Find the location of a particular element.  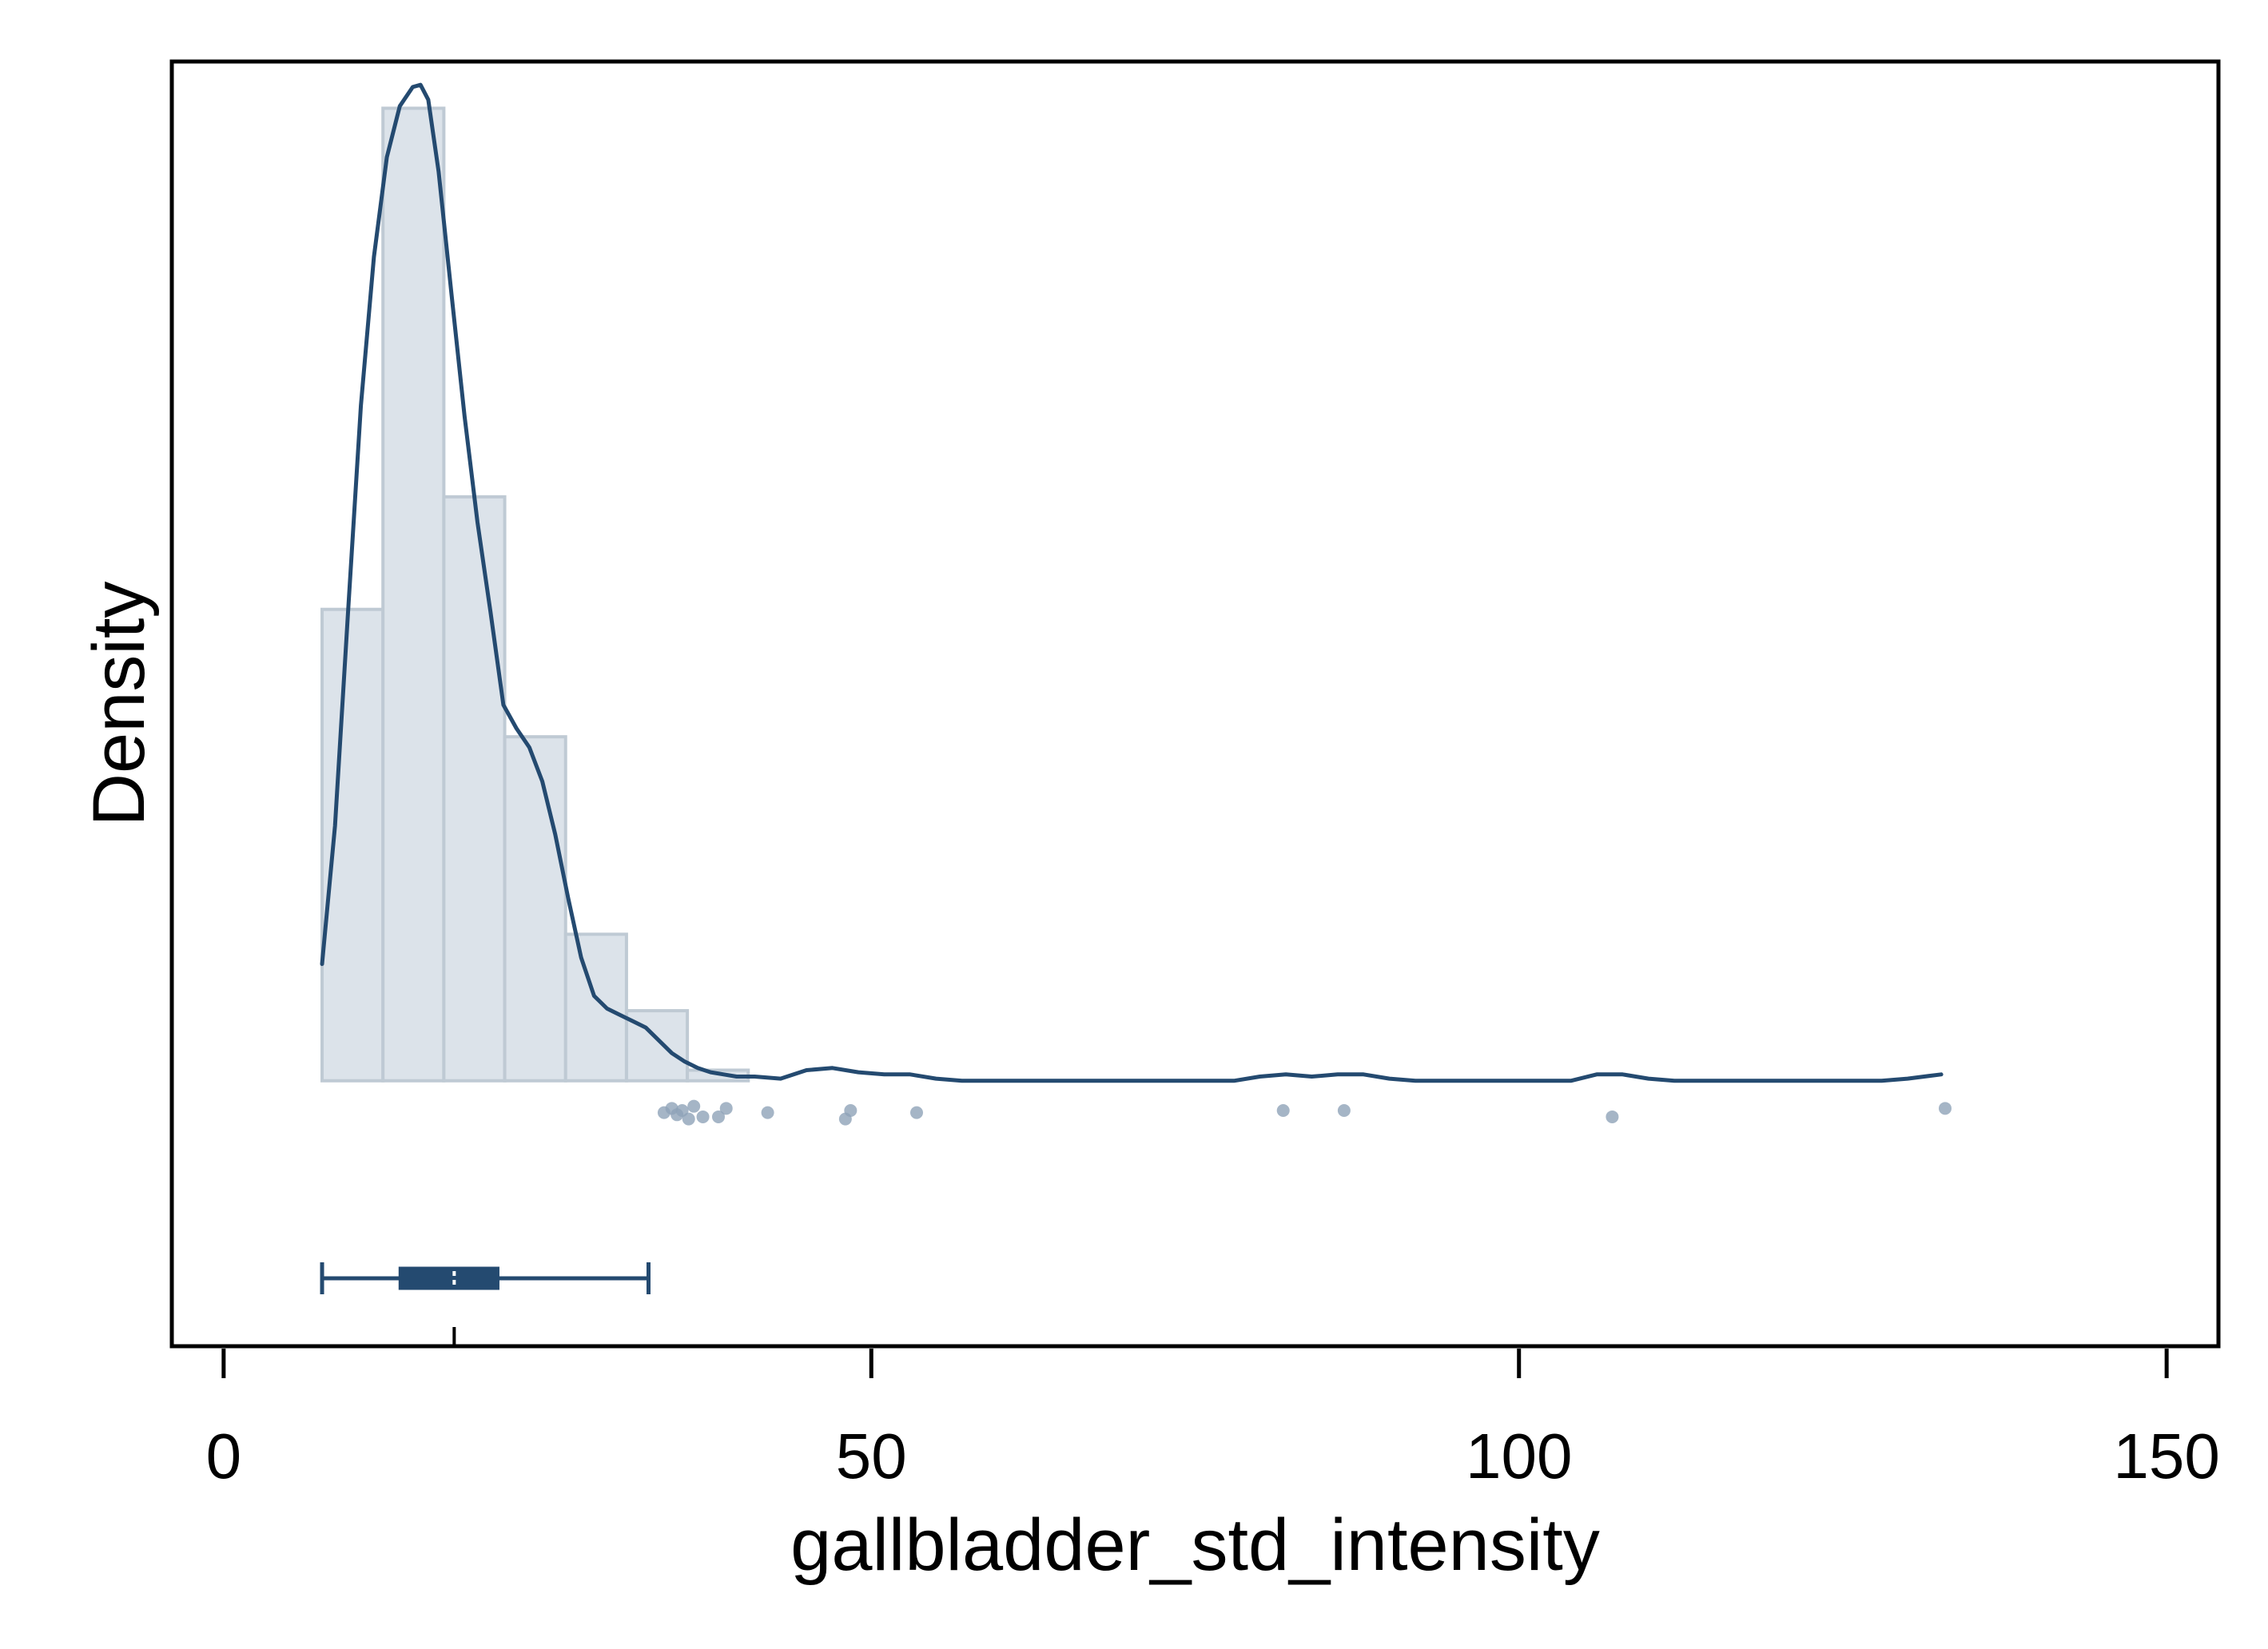

outlier-points is located at coordinates (1304, 1112).